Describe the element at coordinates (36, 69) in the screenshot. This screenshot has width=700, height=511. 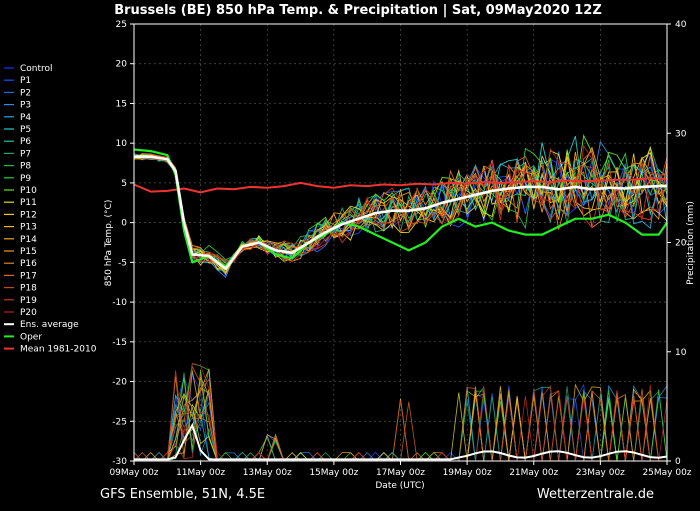
I see `legend-label: Control` at that location.